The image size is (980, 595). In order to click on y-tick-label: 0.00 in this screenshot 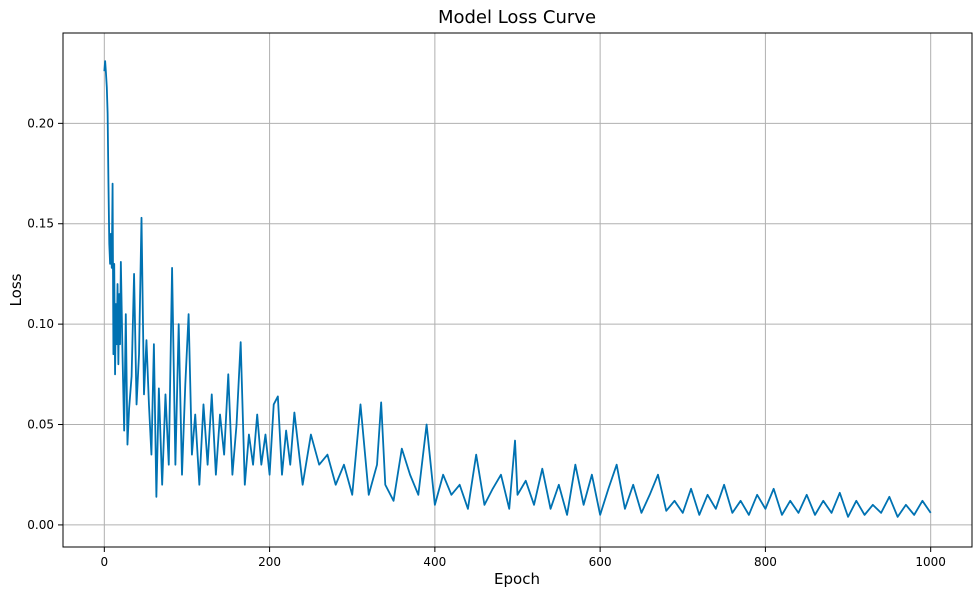, I will do `click(40, 525)`.